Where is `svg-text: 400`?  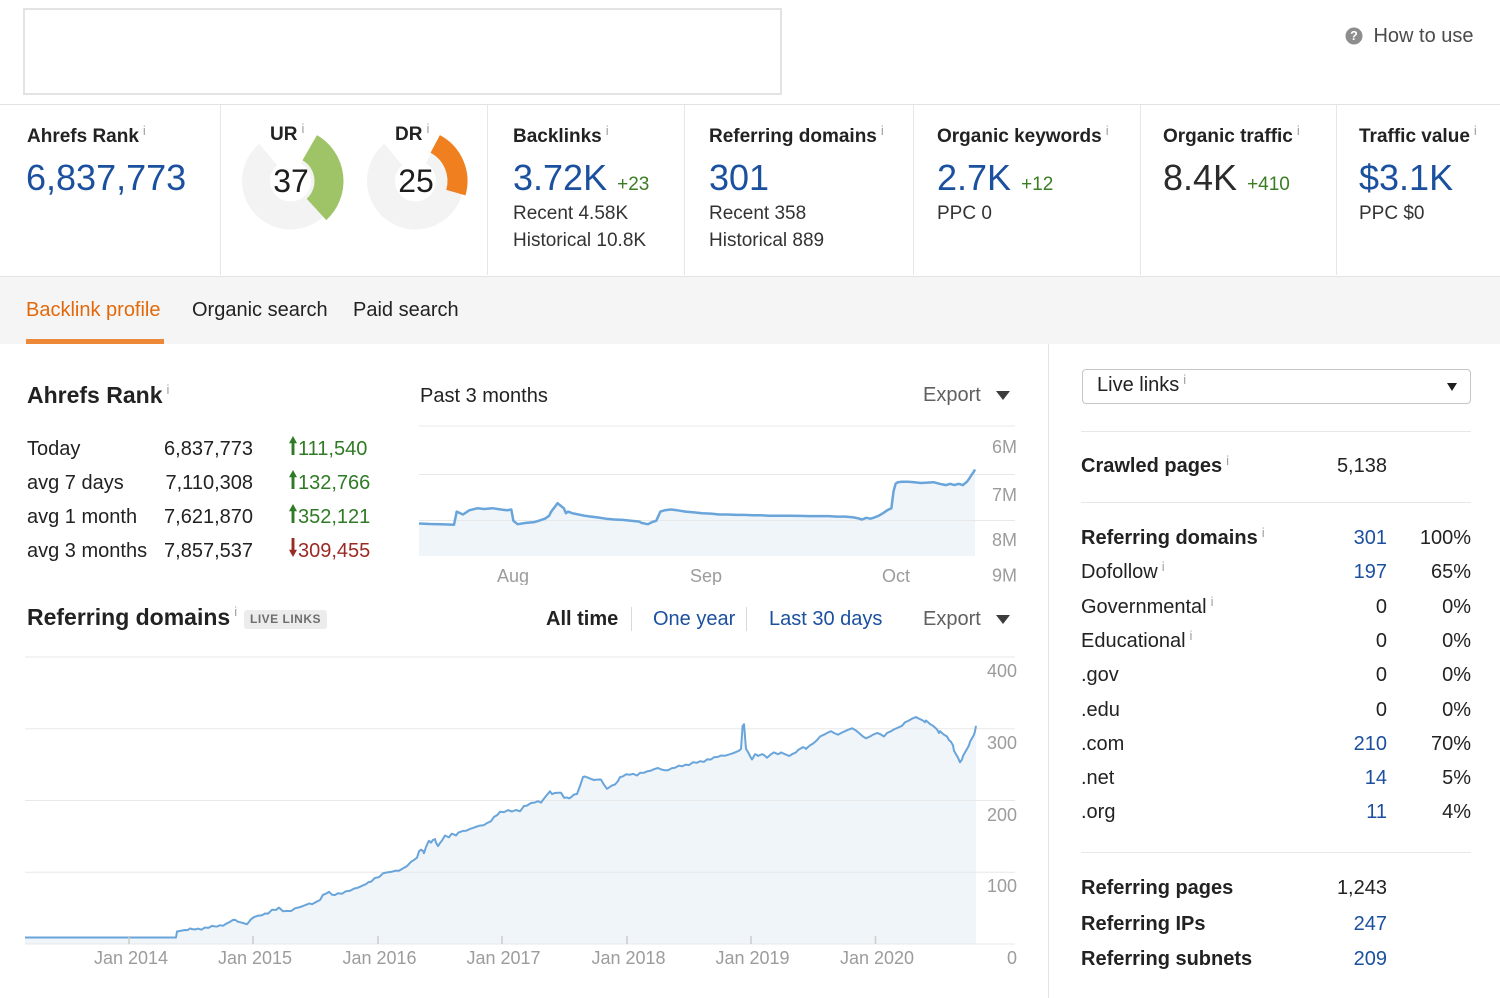
svg-text: 400 is located at coordinates (1002, 671).